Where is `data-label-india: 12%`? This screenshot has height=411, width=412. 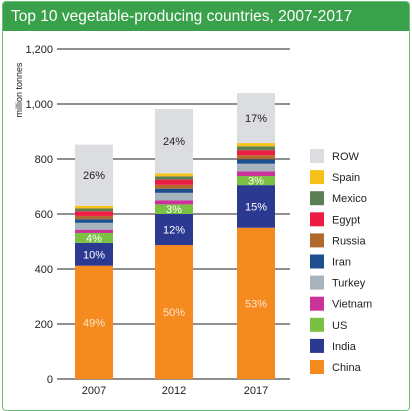 data-label-india: 12% is located at coordinates (174, 231).